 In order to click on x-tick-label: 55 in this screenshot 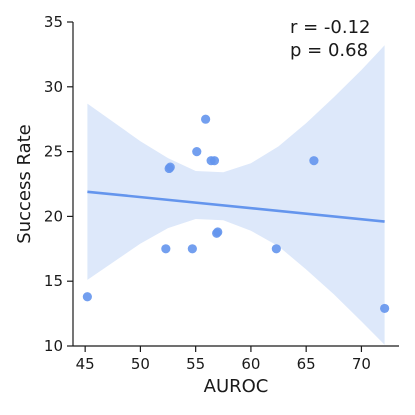, I will do `click(195, 364)`.